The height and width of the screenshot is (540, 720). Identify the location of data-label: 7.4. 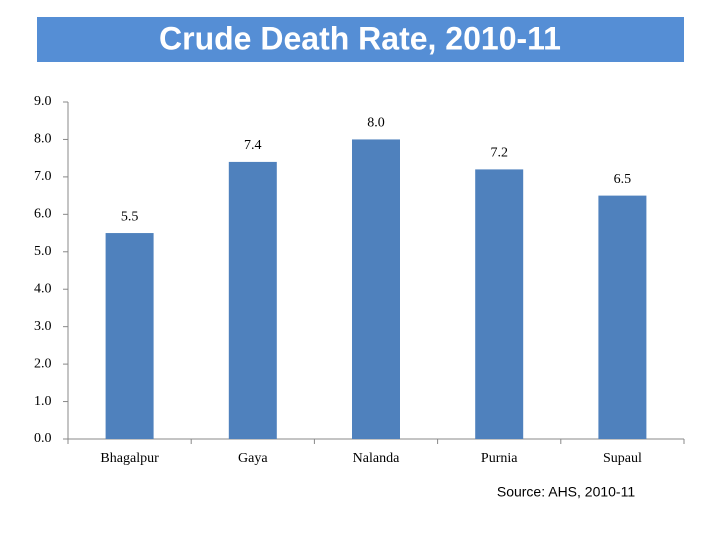
(253, 145).